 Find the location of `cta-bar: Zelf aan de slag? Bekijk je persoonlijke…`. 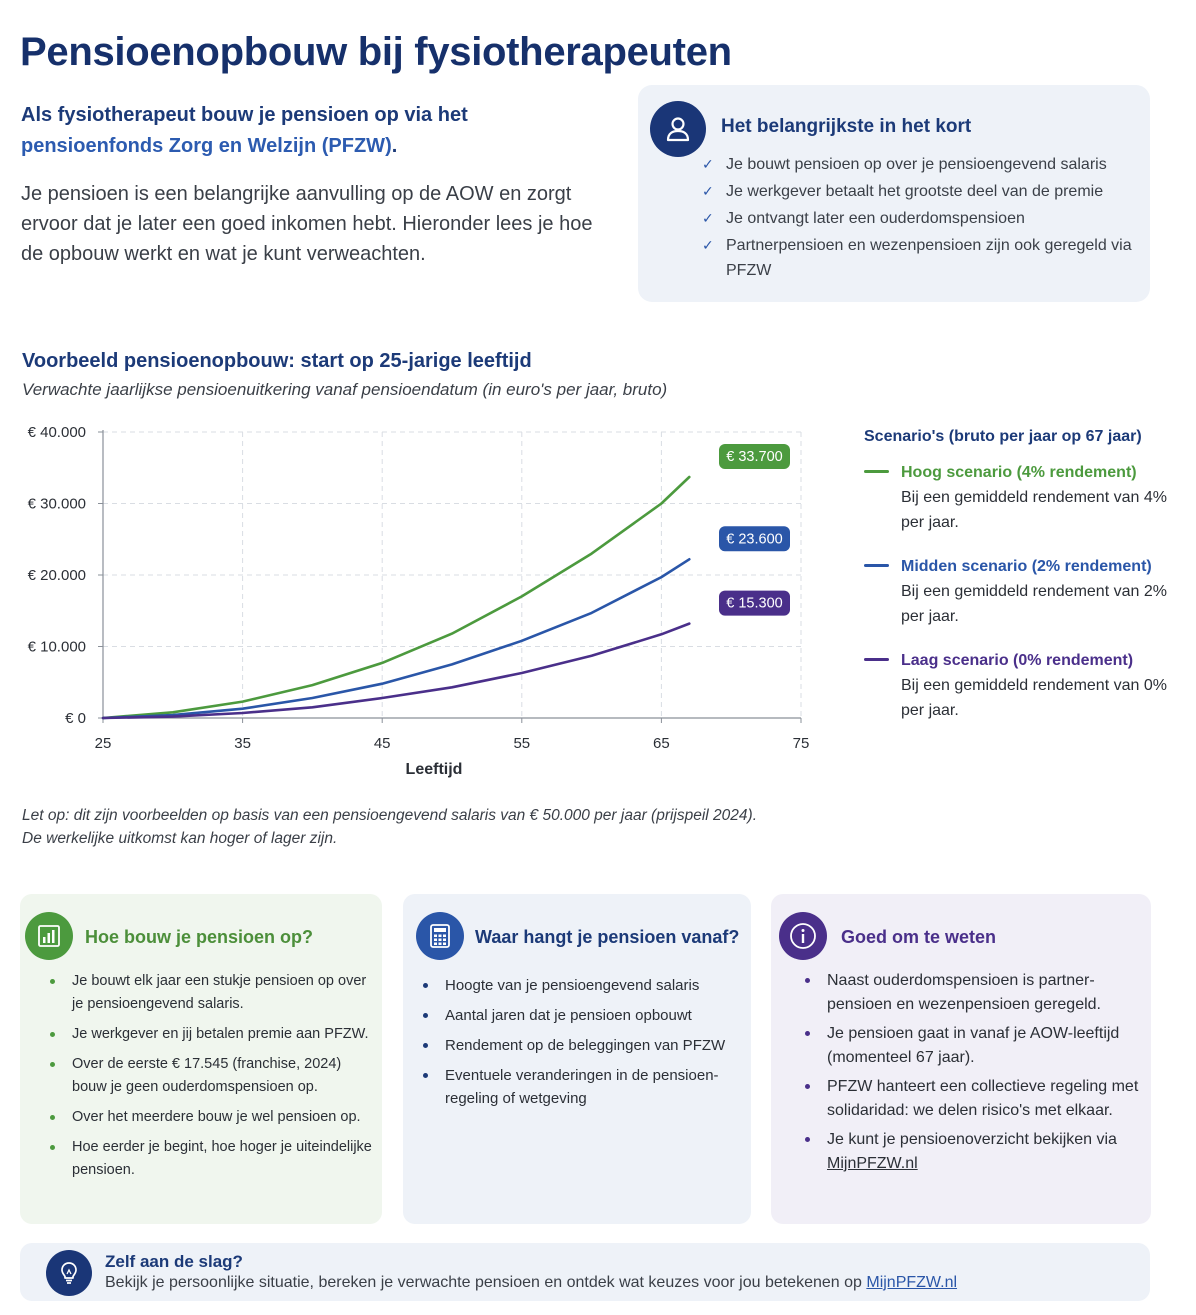

cta-bar: Zelf aan de slag? Bekijk je persoonlijke… is located at coordinates (585, 1272).